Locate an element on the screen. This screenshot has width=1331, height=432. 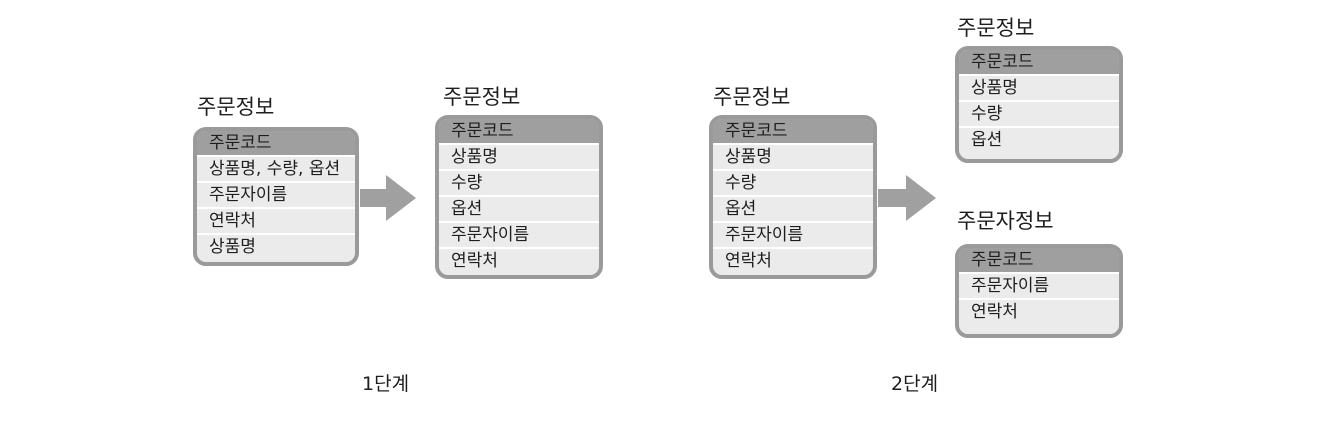
step1-label: 1단계 is located at coordinates (386, 384).